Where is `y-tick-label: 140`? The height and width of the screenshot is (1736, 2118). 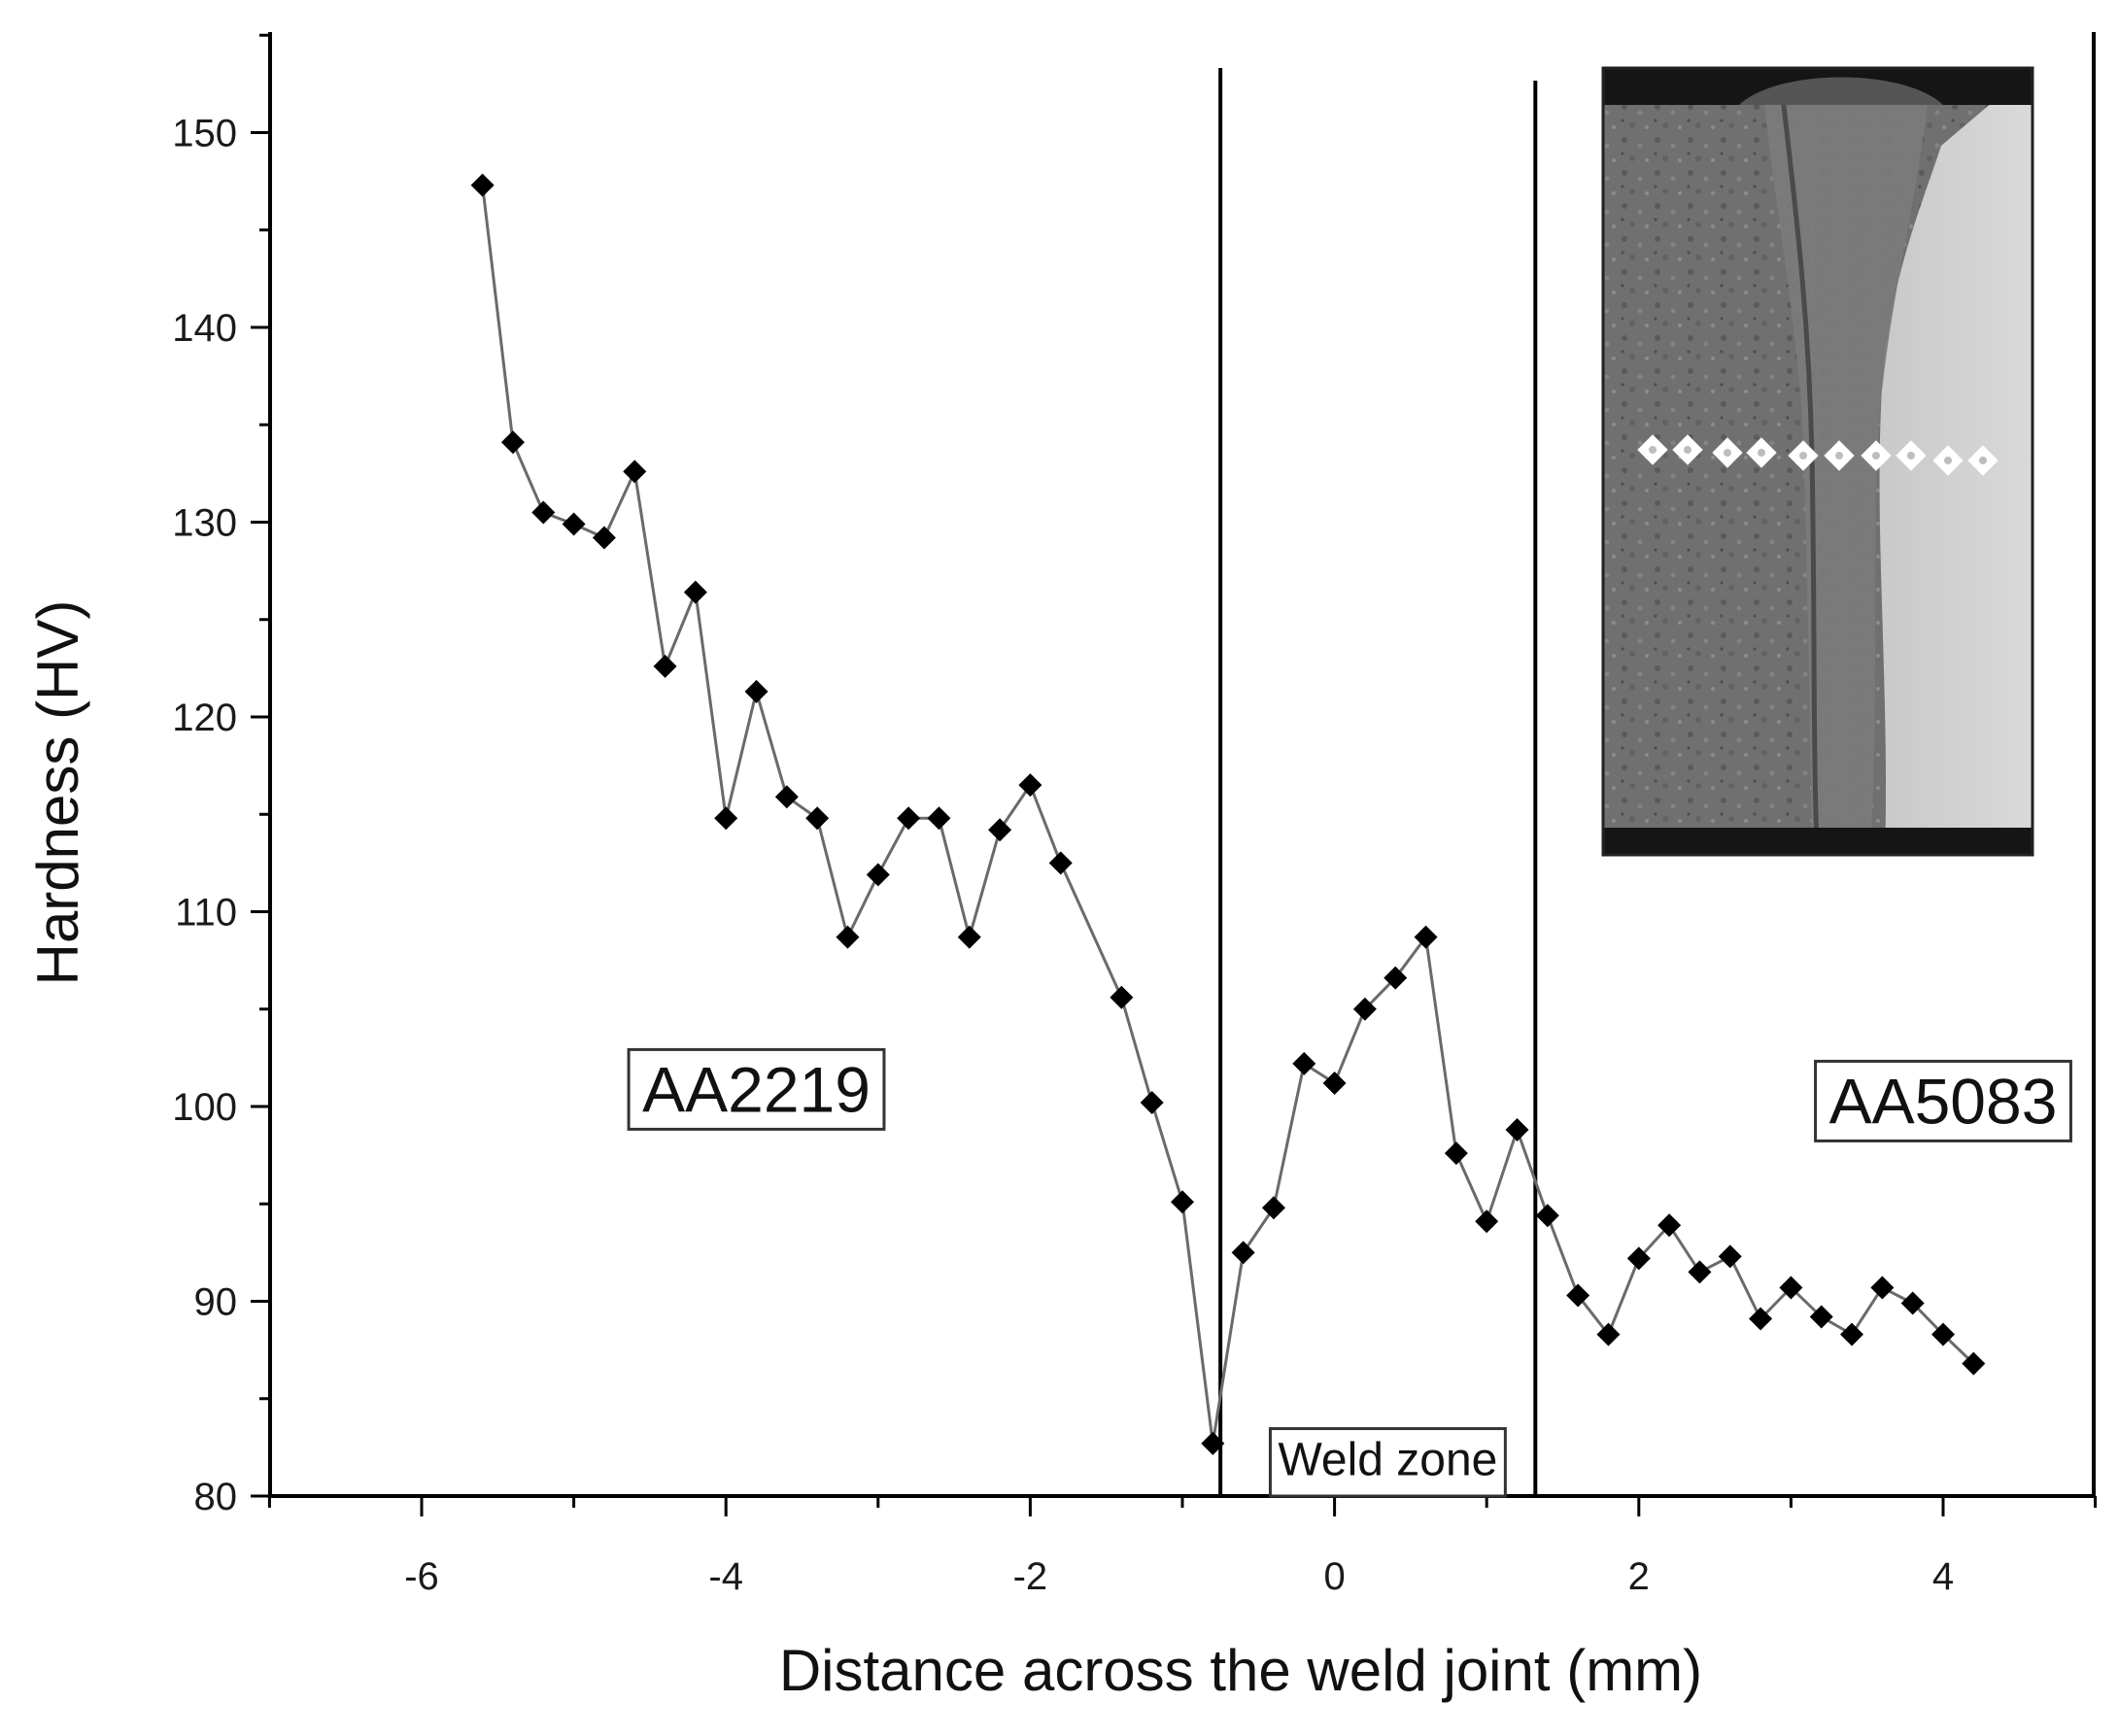 y-tick-label: 140 is located at coordinates (204, 328).